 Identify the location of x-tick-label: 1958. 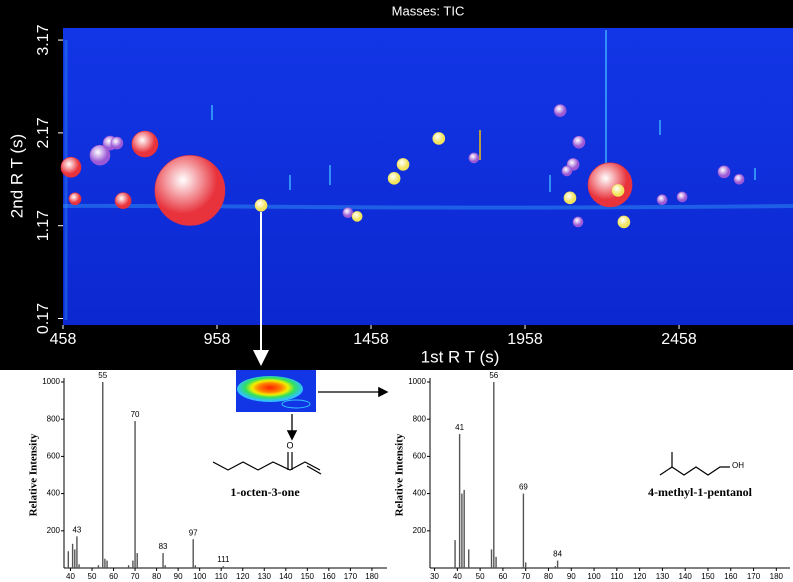
(525, 339).